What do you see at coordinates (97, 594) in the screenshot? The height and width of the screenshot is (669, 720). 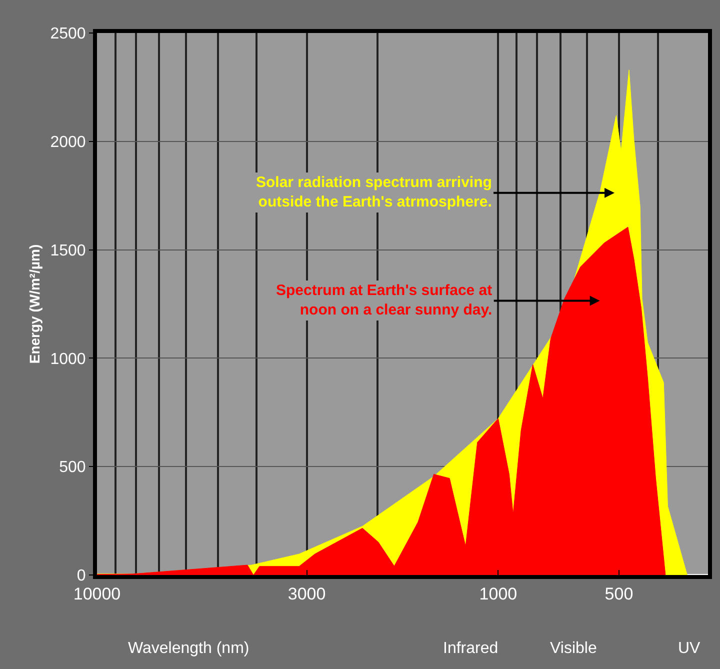 I see `x-tick-label: 10000` at bounding box center [97, 594].